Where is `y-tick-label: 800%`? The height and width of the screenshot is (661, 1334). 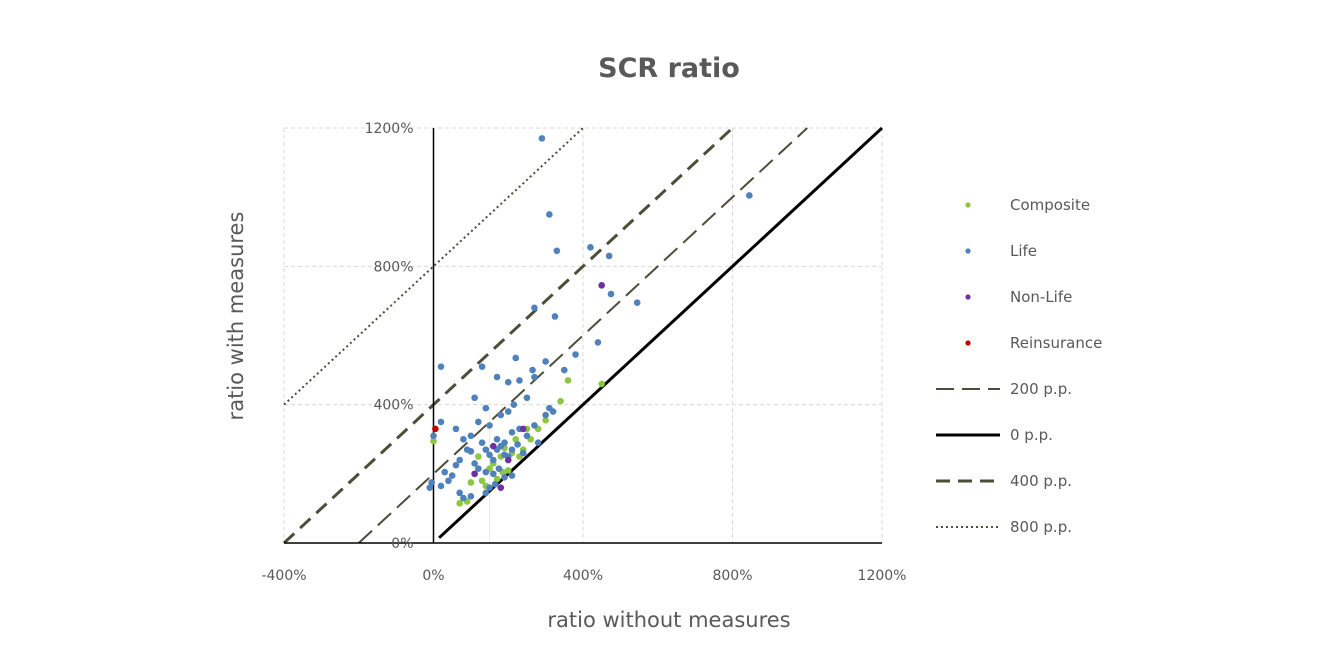
y-tick-label: 800% is located at coordinates (393, 267).